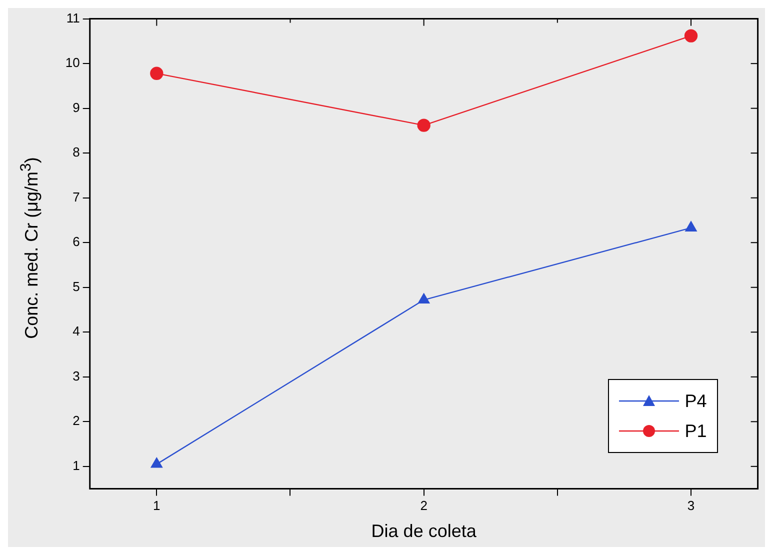 The height and width of the screenshot is (555, 773). Describe the element at coordinates (76, 107) in the screenshot. I see `y-tick-label: 9` at that location.